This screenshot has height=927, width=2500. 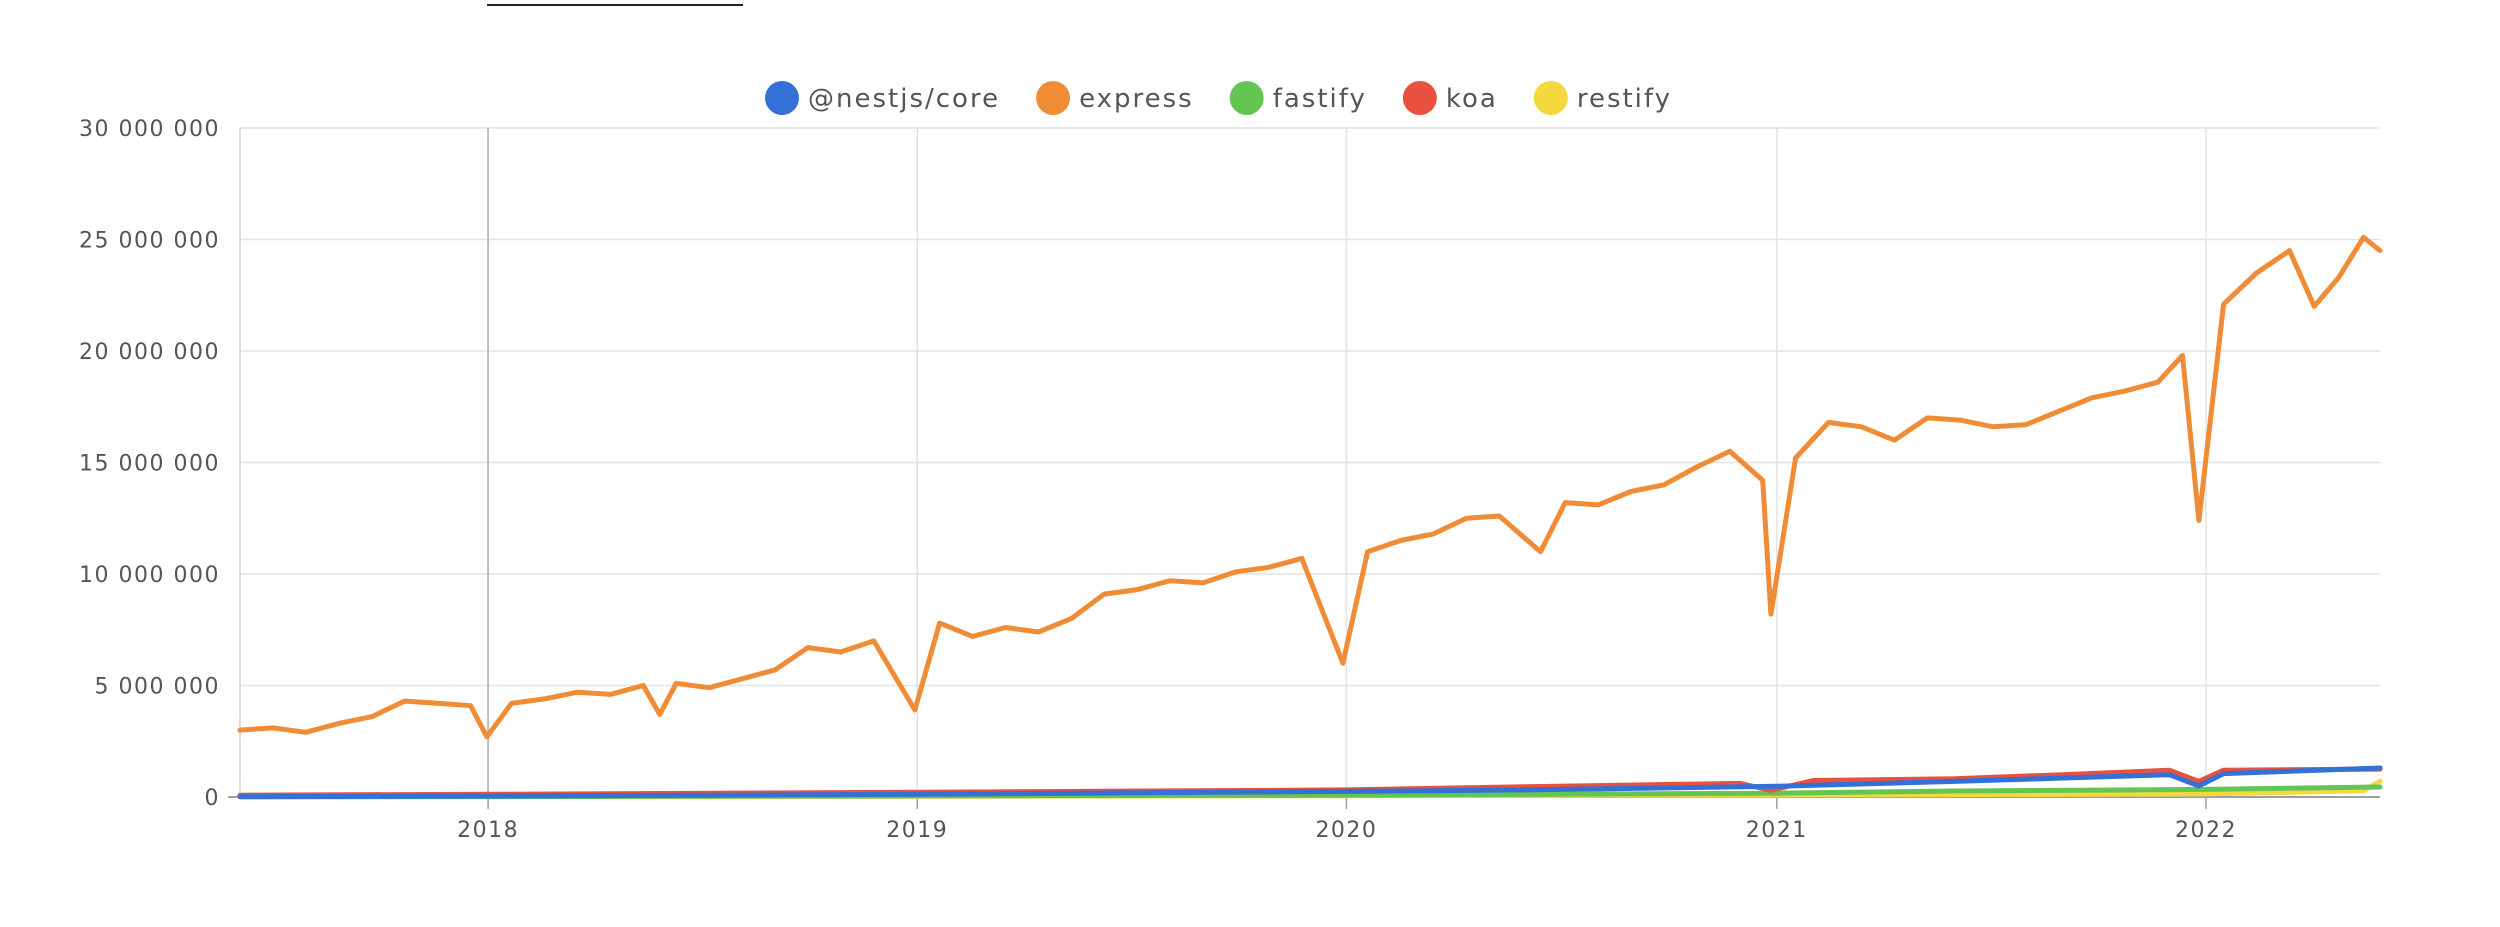 I want to click on y-tick-label: 15 000 000, so click(x=149, y=464).